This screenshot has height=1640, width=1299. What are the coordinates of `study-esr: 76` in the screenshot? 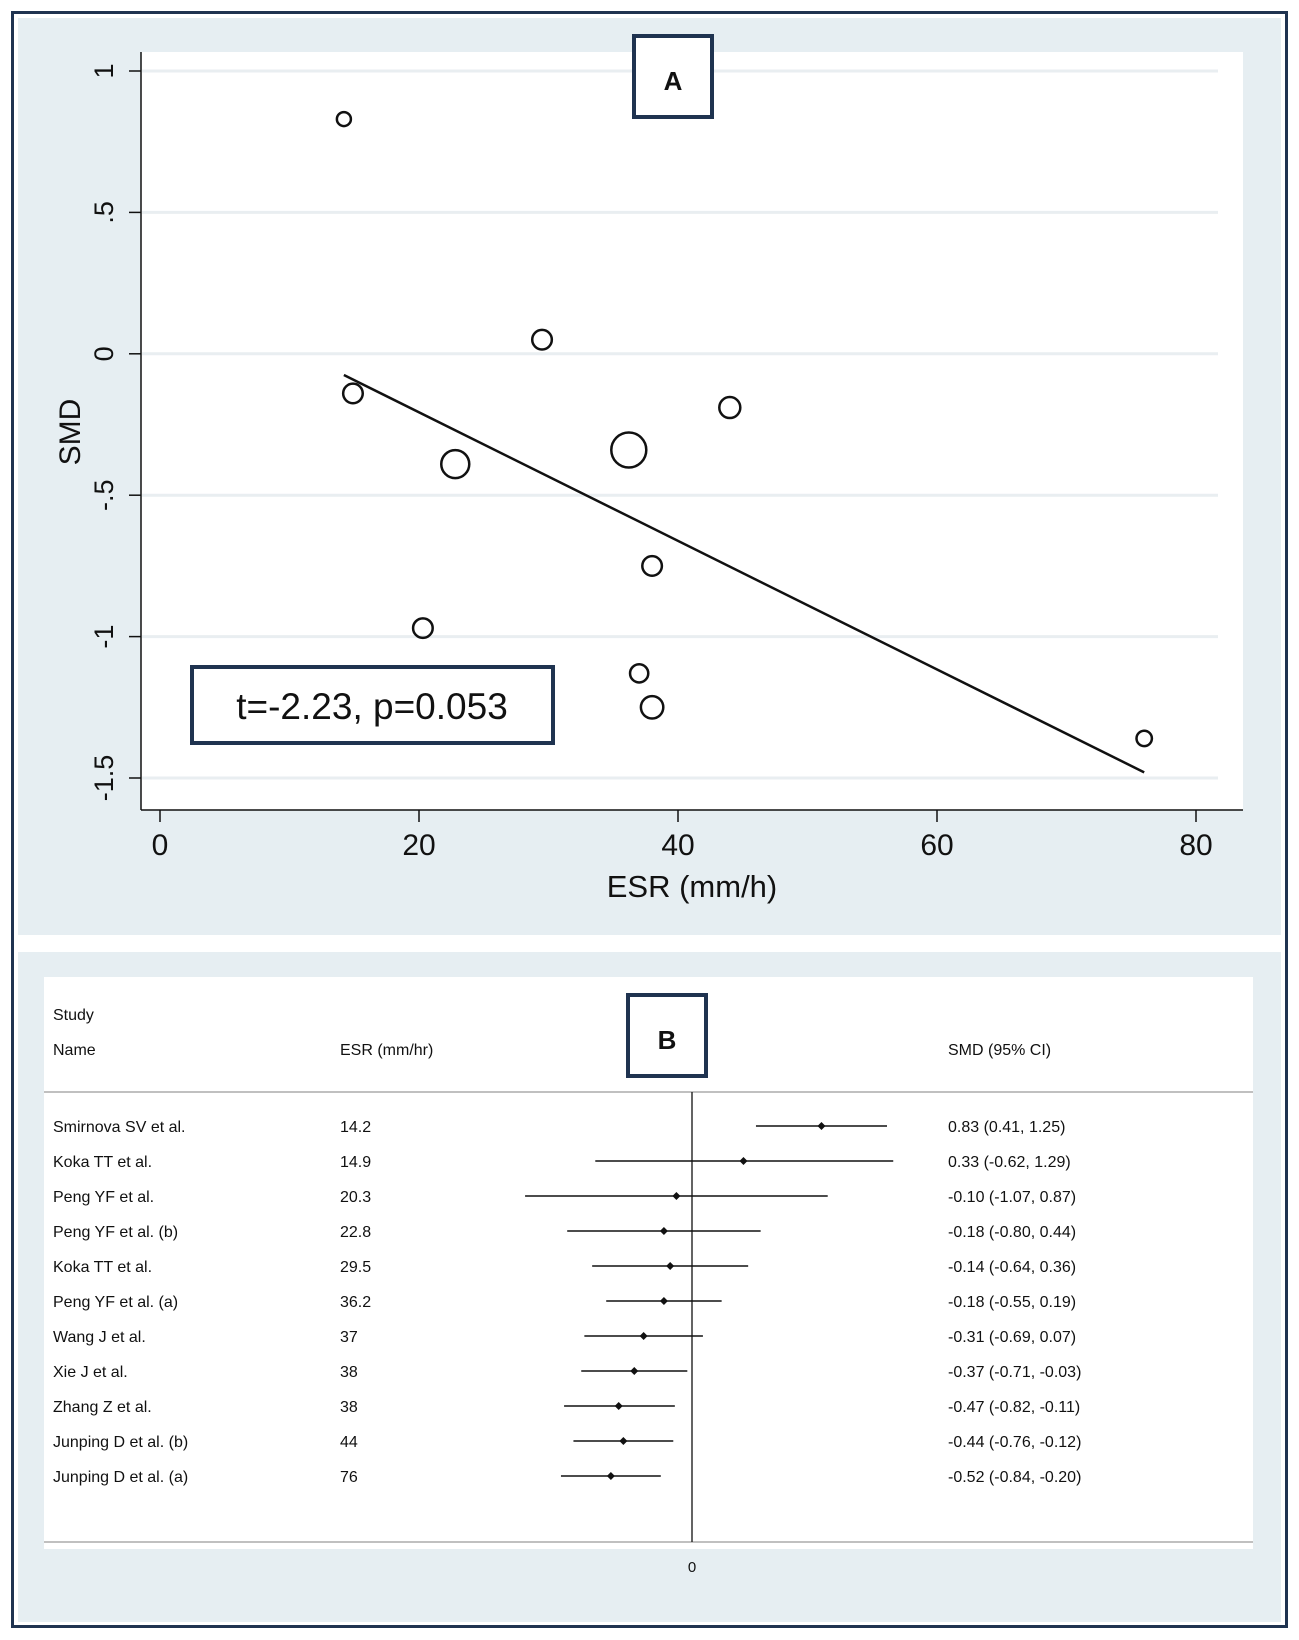 It's located at (349, 1477).